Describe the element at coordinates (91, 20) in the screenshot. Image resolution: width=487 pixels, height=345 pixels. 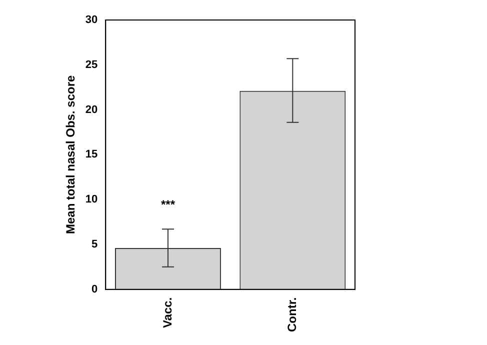
I see `y-tick-label: 30` at that location.